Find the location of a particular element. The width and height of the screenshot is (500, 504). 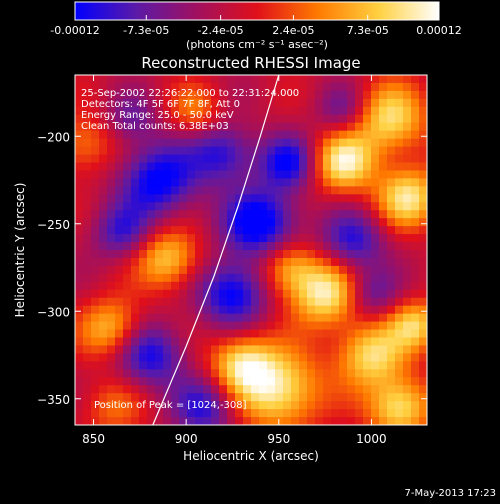

x-axis-label: Heliocentric X (arcsec) is located at coordinates (251, 456).